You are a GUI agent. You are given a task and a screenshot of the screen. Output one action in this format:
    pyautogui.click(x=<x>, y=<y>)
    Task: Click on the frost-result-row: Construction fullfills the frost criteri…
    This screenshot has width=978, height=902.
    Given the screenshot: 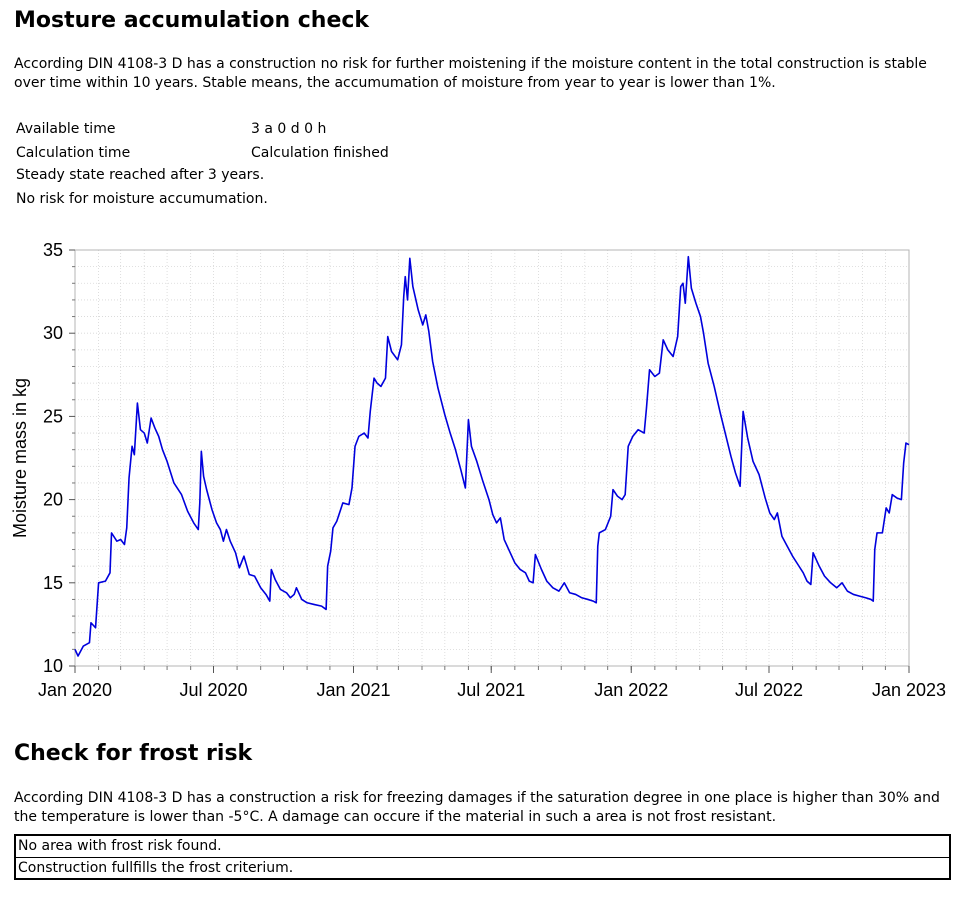 What is the action you would take?
    pyautogui.click(x=482, y=867)
    